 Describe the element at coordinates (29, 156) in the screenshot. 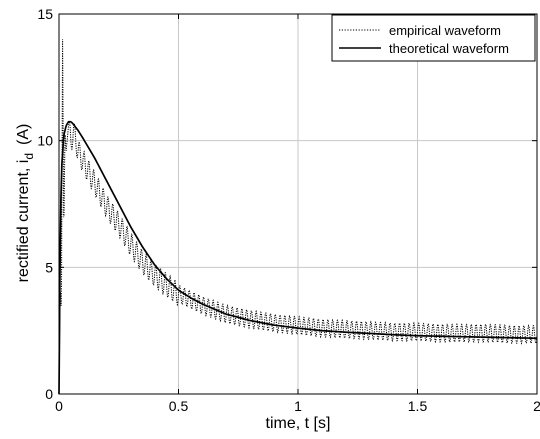

I see `y-axis-label-subscript: d` at that location.